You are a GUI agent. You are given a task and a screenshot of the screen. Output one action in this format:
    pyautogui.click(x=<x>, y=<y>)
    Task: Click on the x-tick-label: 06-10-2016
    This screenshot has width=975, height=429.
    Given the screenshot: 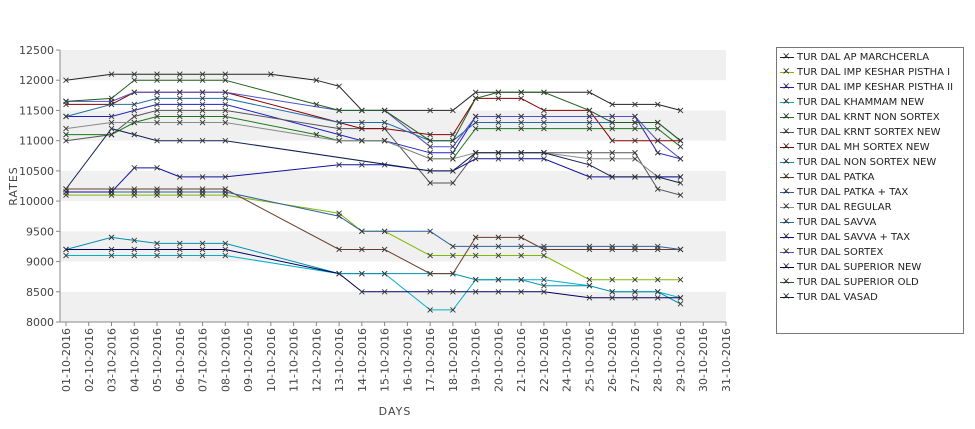 What is the action you would take?
    pyautogui.click(x=180, y=360)
    